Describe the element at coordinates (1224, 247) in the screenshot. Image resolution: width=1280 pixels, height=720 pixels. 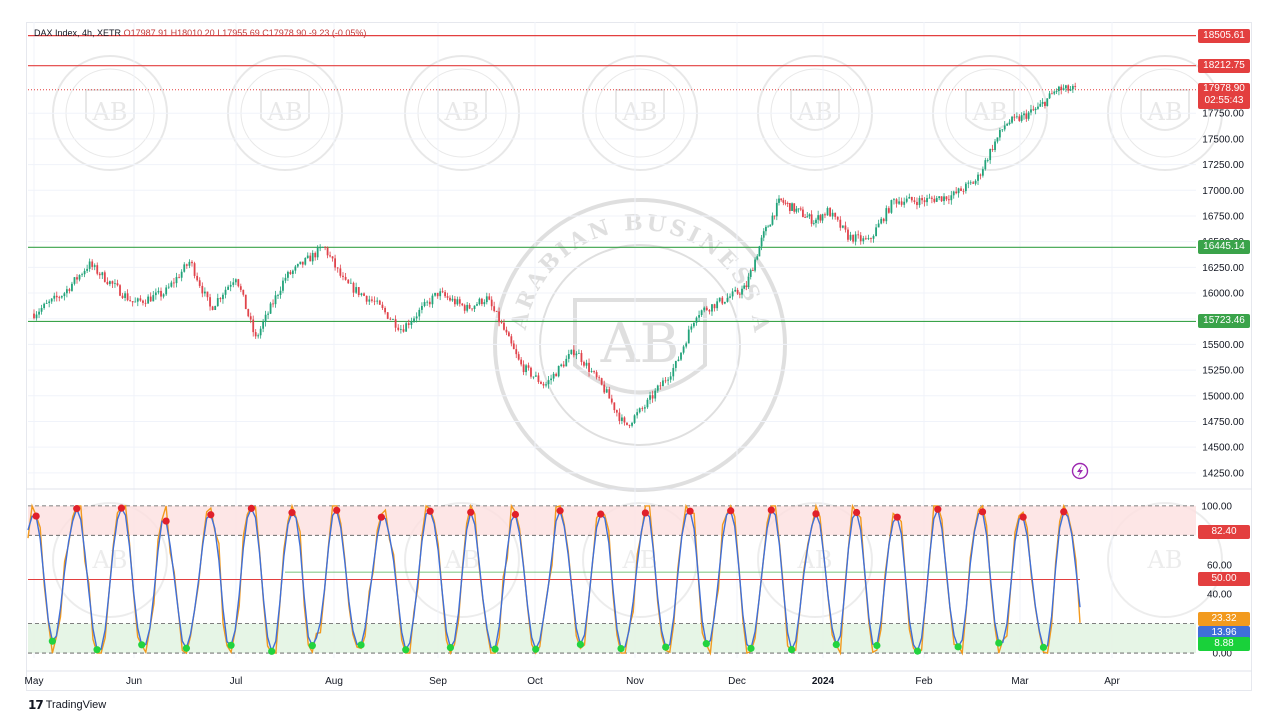
I see `level-price-tag: 16445.14` at that location.